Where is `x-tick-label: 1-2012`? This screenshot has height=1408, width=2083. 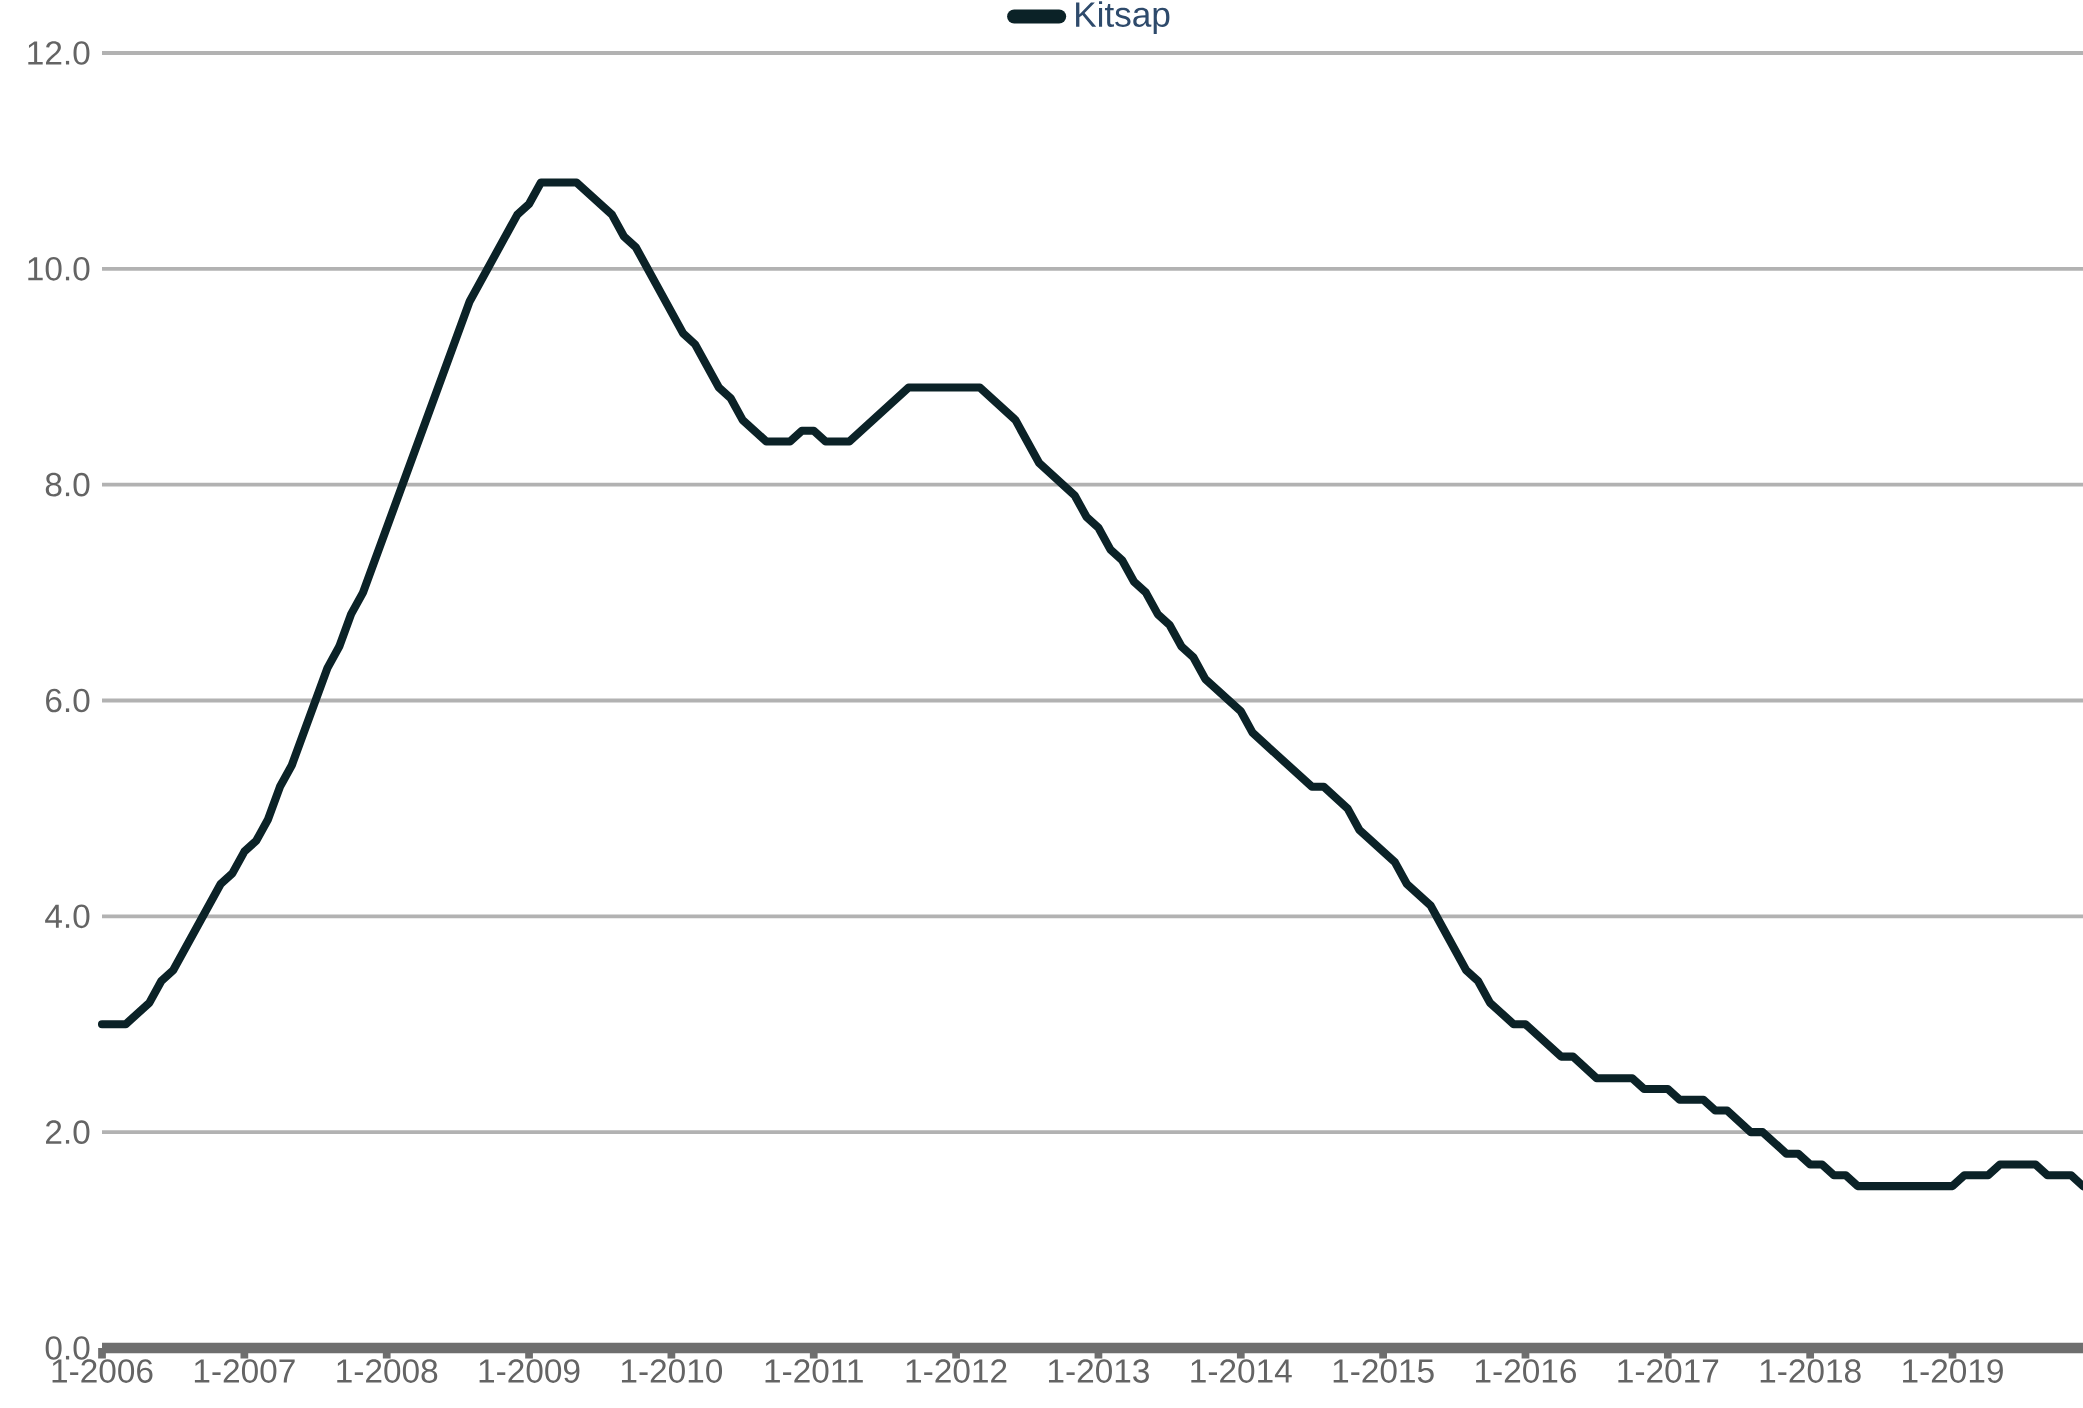
x-tick-label: 1-2012 is located at coordinates (956, 1371).